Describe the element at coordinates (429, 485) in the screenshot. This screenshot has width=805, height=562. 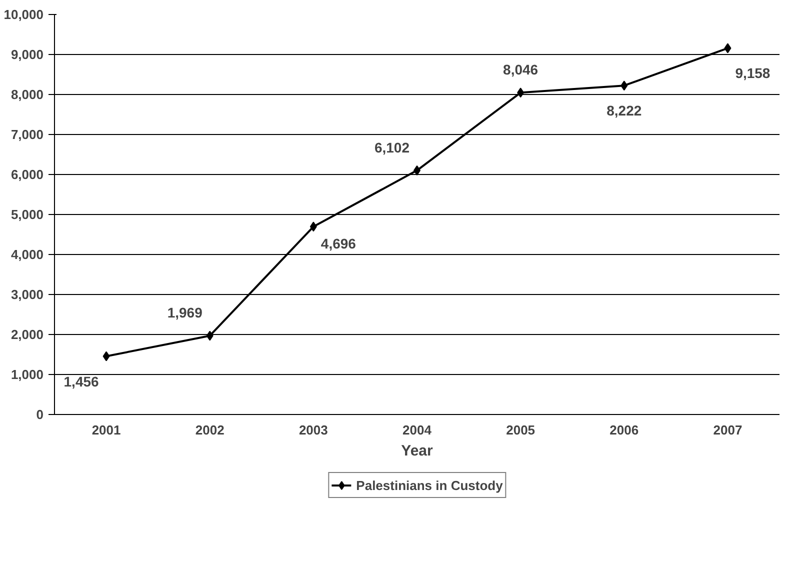
I see `legend-label: Palestinians in Custody` at that location.